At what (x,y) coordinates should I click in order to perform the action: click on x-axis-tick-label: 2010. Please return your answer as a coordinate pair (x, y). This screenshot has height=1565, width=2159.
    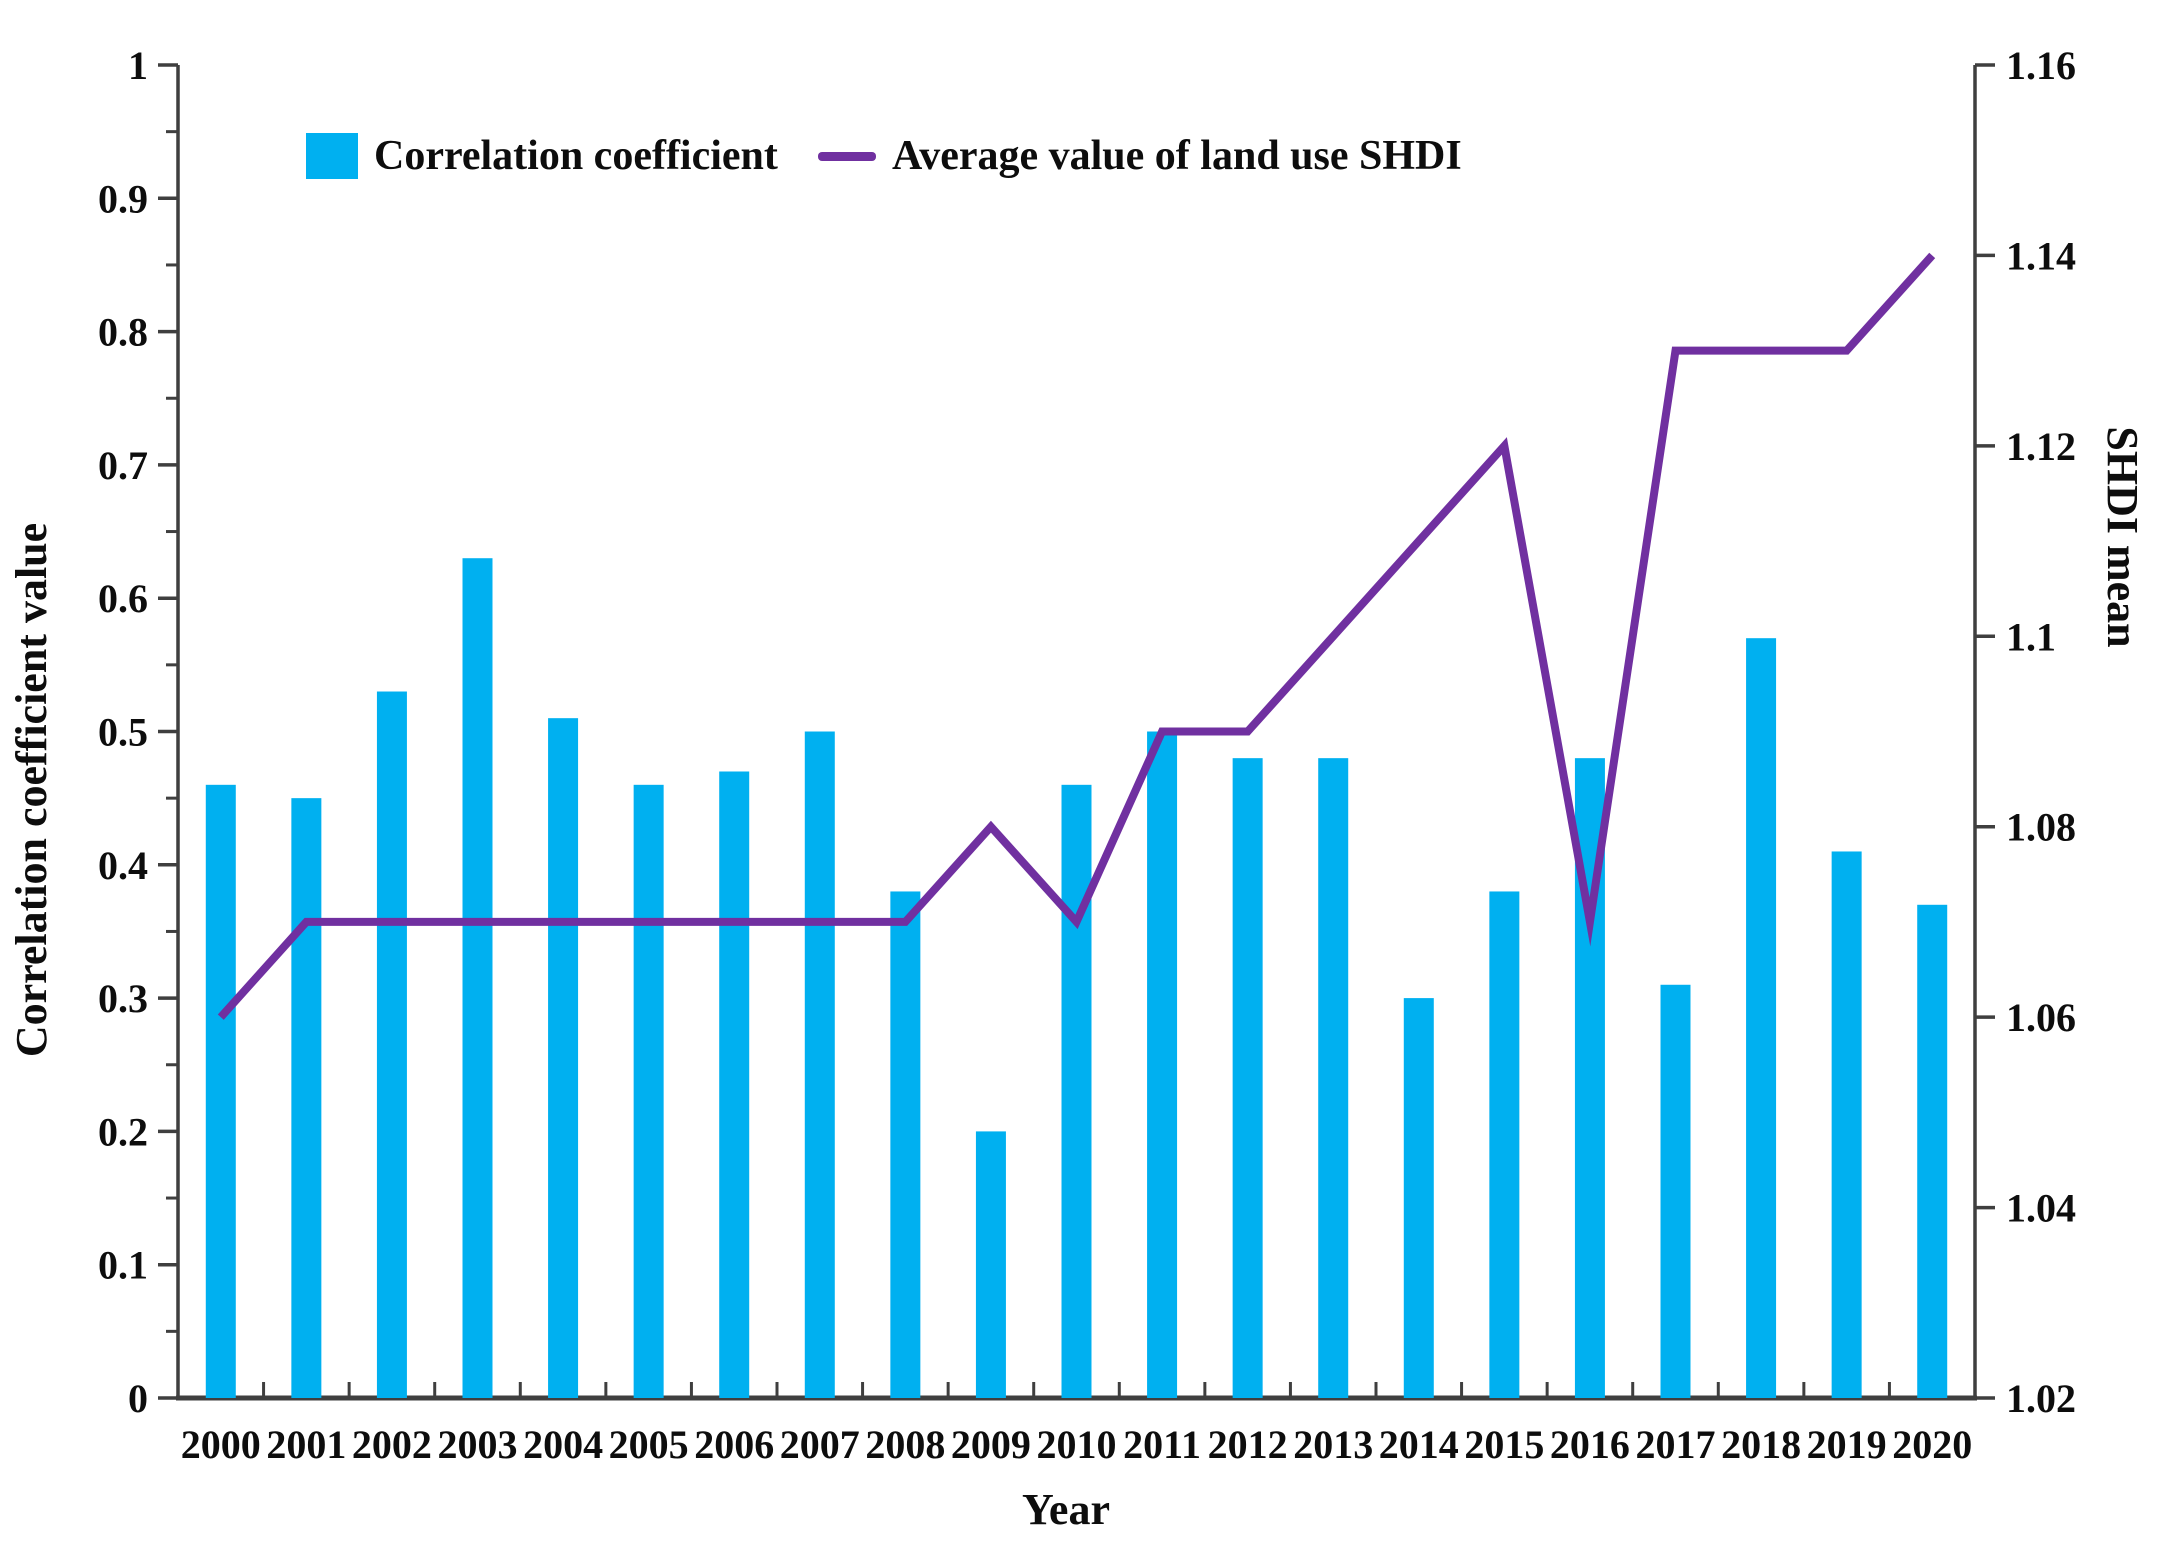
    Looking at the image, I should click on (1077, 1444).